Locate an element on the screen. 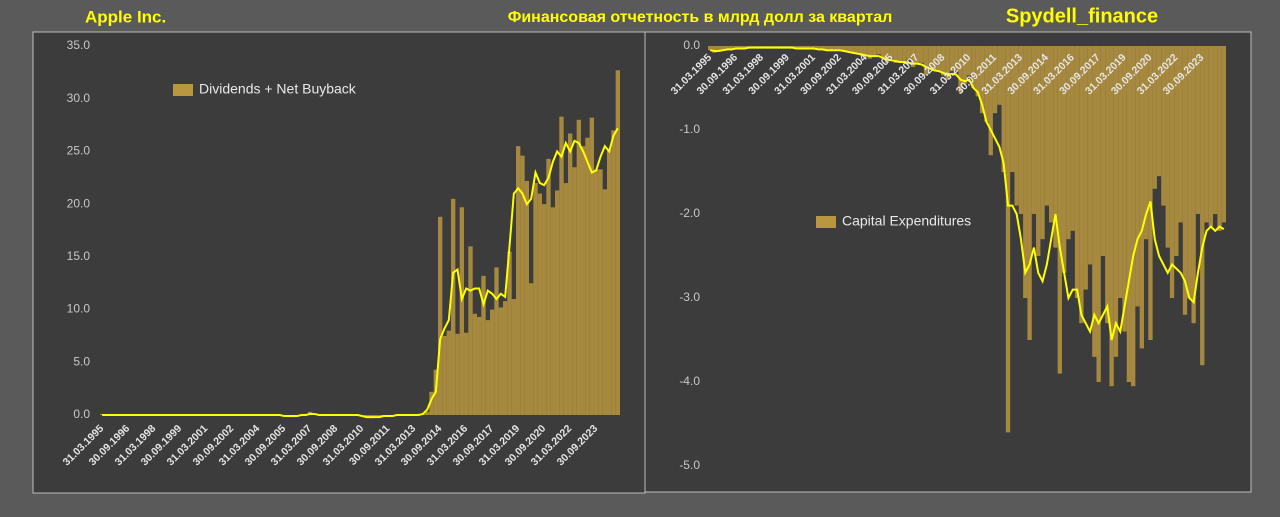 This screenshot has height=517, width=1280. y-tick-label: -5.0 is located at coordinates (689, 465).